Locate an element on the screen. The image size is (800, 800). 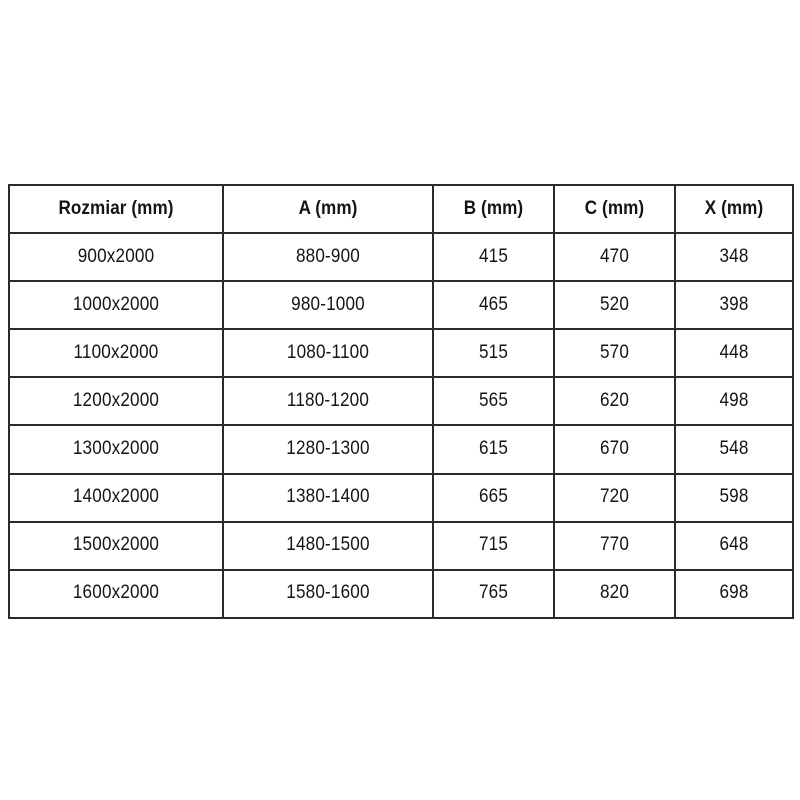
cell-rozmiar: 1000x2000 is located at coordinates (116, 305).